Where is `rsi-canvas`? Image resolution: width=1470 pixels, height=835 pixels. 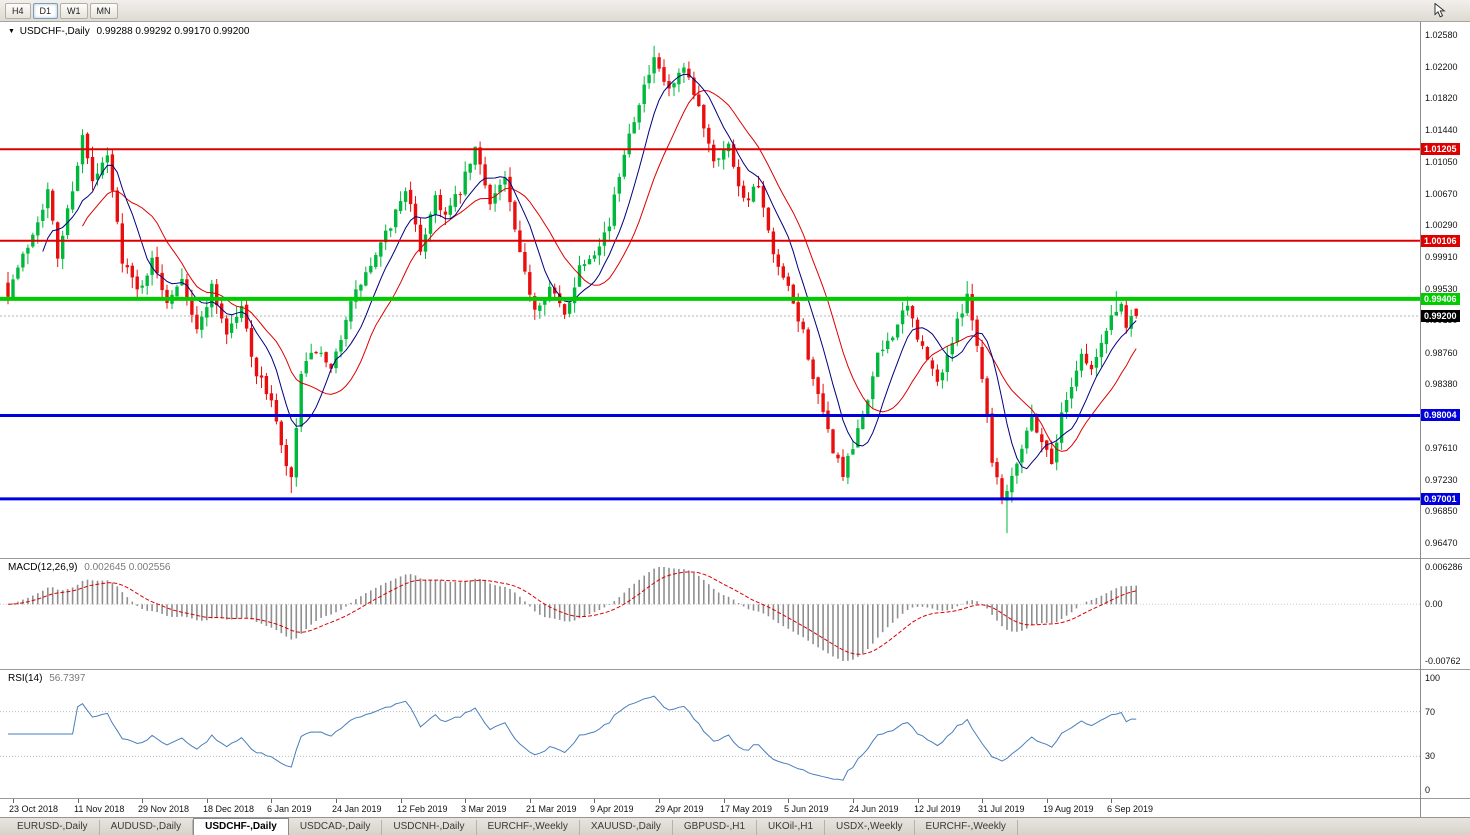
rsi-canvas is located at coordinates (710, 734).